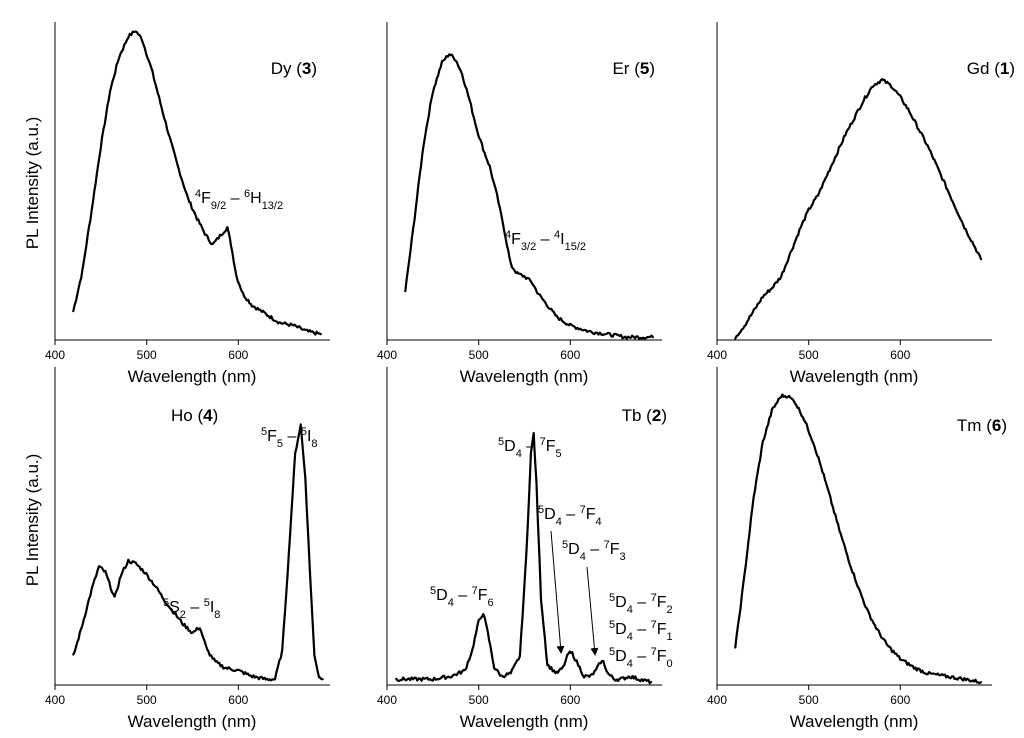 This screenshot has width=1024, height=738. I want to click on transition-label-tb-7f3: 5D4 – 7F3, so click(594, 551).